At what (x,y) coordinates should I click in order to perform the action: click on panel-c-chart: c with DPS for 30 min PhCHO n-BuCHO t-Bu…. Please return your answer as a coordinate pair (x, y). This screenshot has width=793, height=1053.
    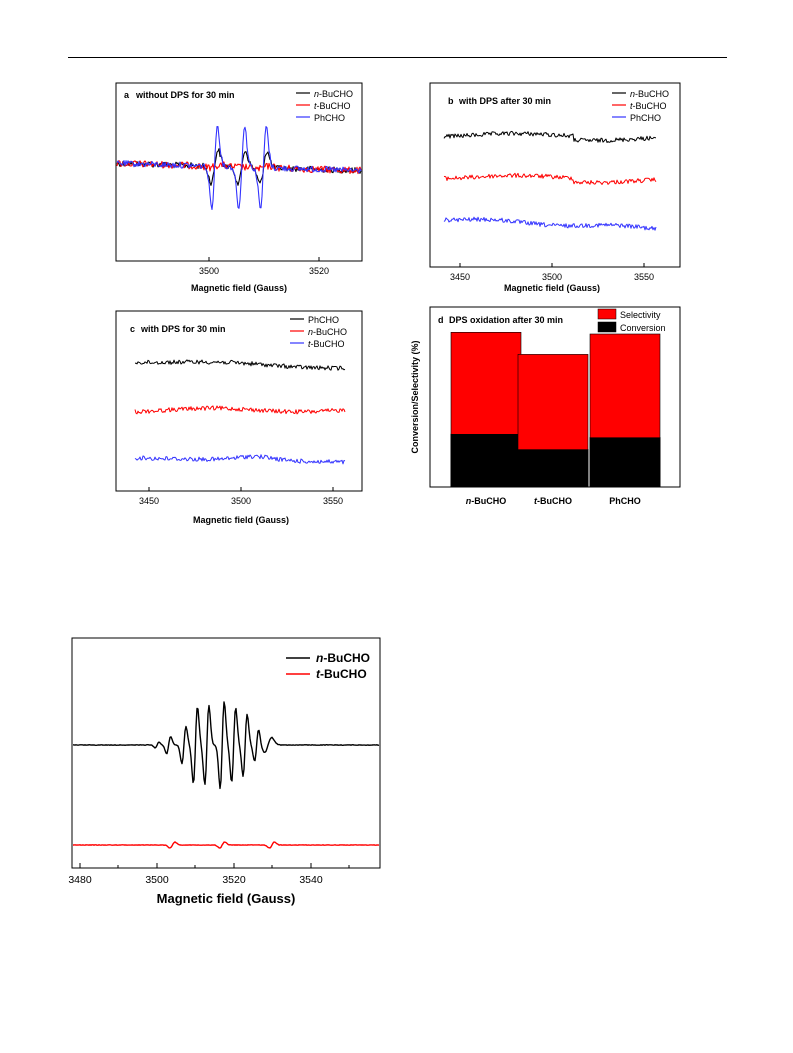
    Looking at the image, I should click on (239, 417).